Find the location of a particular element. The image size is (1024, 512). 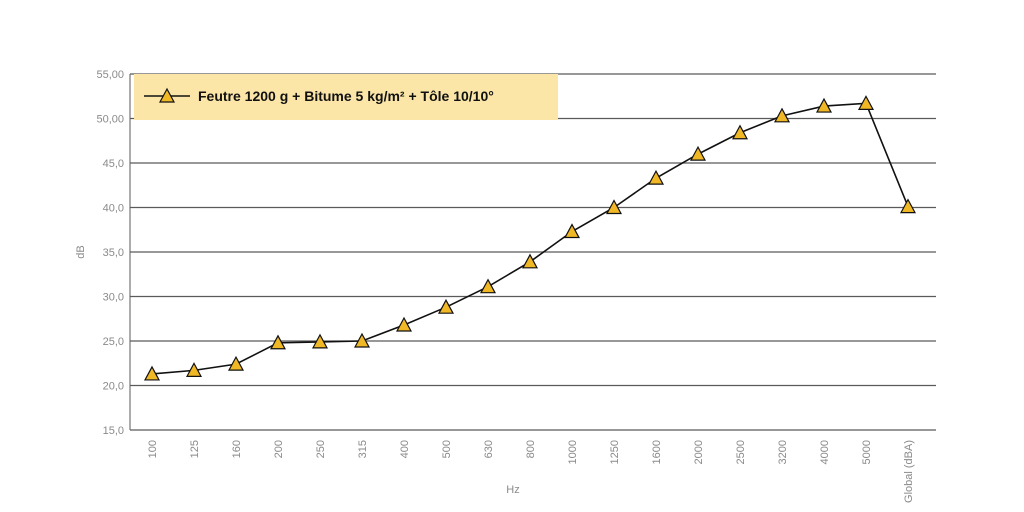

x-tick-label: 4000 is located at coordinates (825, 452).